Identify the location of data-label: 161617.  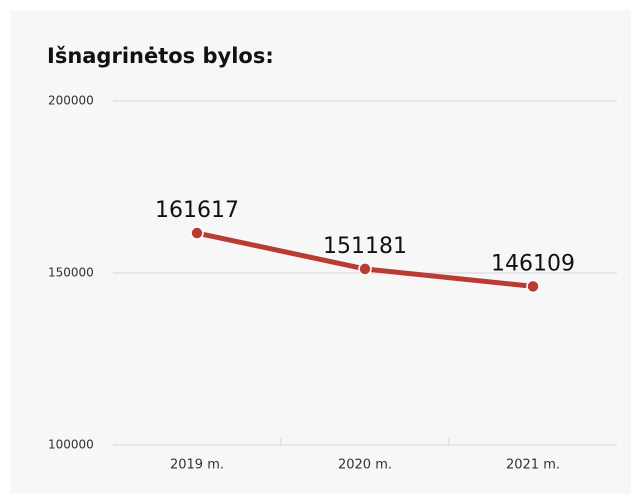
(197, 210).